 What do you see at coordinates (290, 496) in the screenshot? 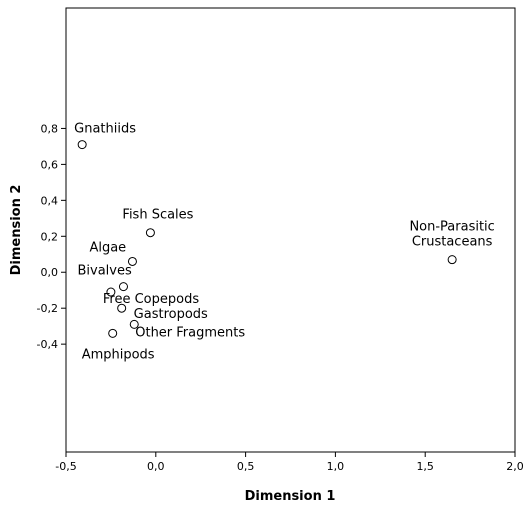
I see `x-axis-title: Dimension 1` at bounding box center [290, 496].